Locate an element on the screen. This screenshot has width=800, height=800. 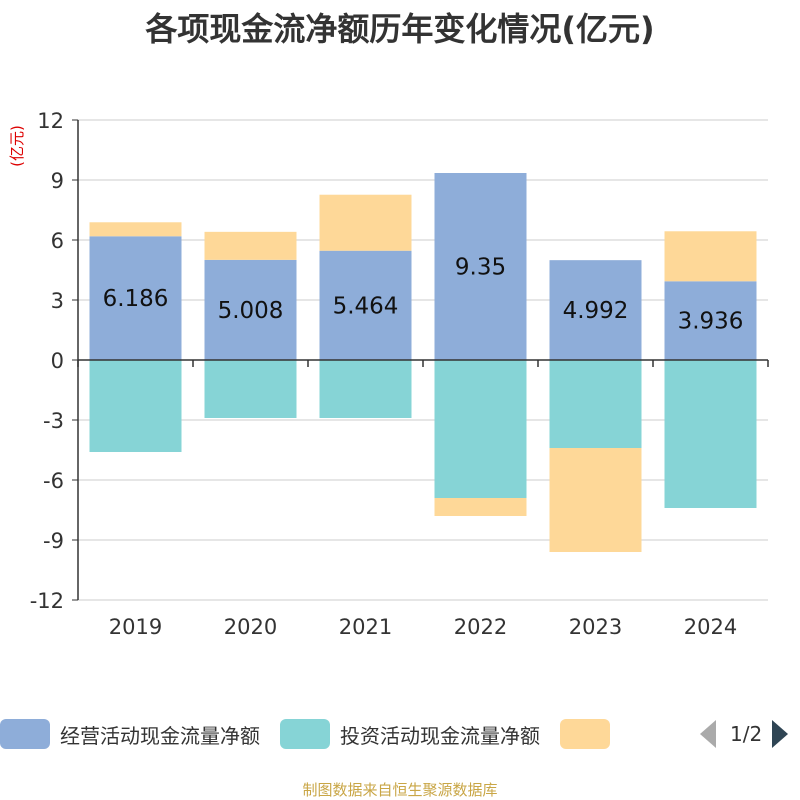
chart-title: 各项现金流净额历年变化情况(亿元) is located at coordinates (400, 29).